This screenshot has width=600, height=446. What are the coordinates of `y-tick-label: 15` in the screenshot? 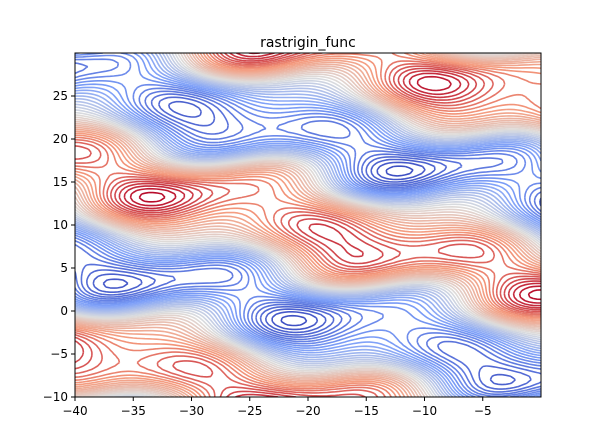 It's located at (60, 182).